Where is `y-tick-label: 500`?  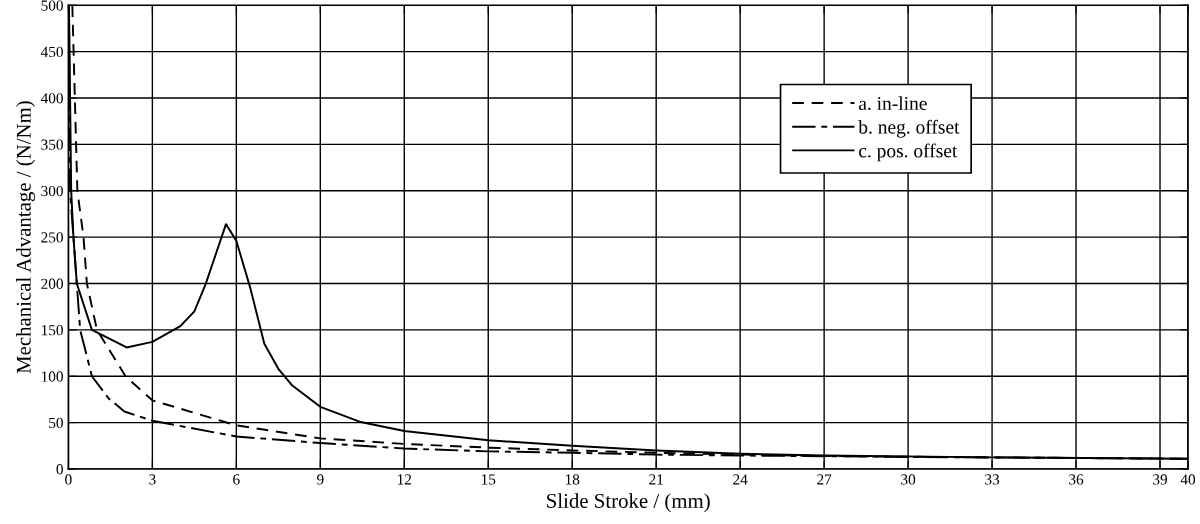 y-tick-label: 500 is located at coordinates (52, 5).